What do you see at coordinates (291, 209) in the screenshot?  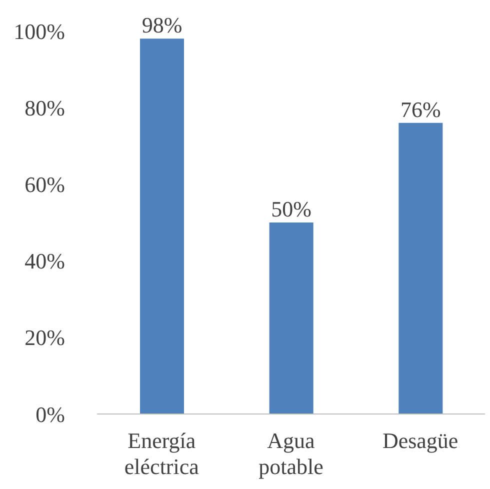 I see `data-label: 50%` at bounding box center [291, 209].